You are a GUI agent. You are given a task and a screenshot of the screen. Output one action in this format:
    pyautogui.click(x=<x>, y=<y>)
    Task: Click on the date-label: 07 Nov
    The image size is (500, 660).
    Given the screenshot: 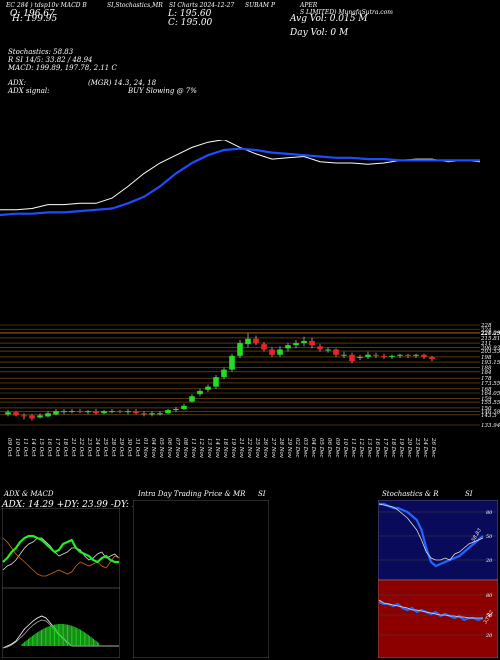 What is the action you would take?
    pyautogui.click(x=177, y=448)
    